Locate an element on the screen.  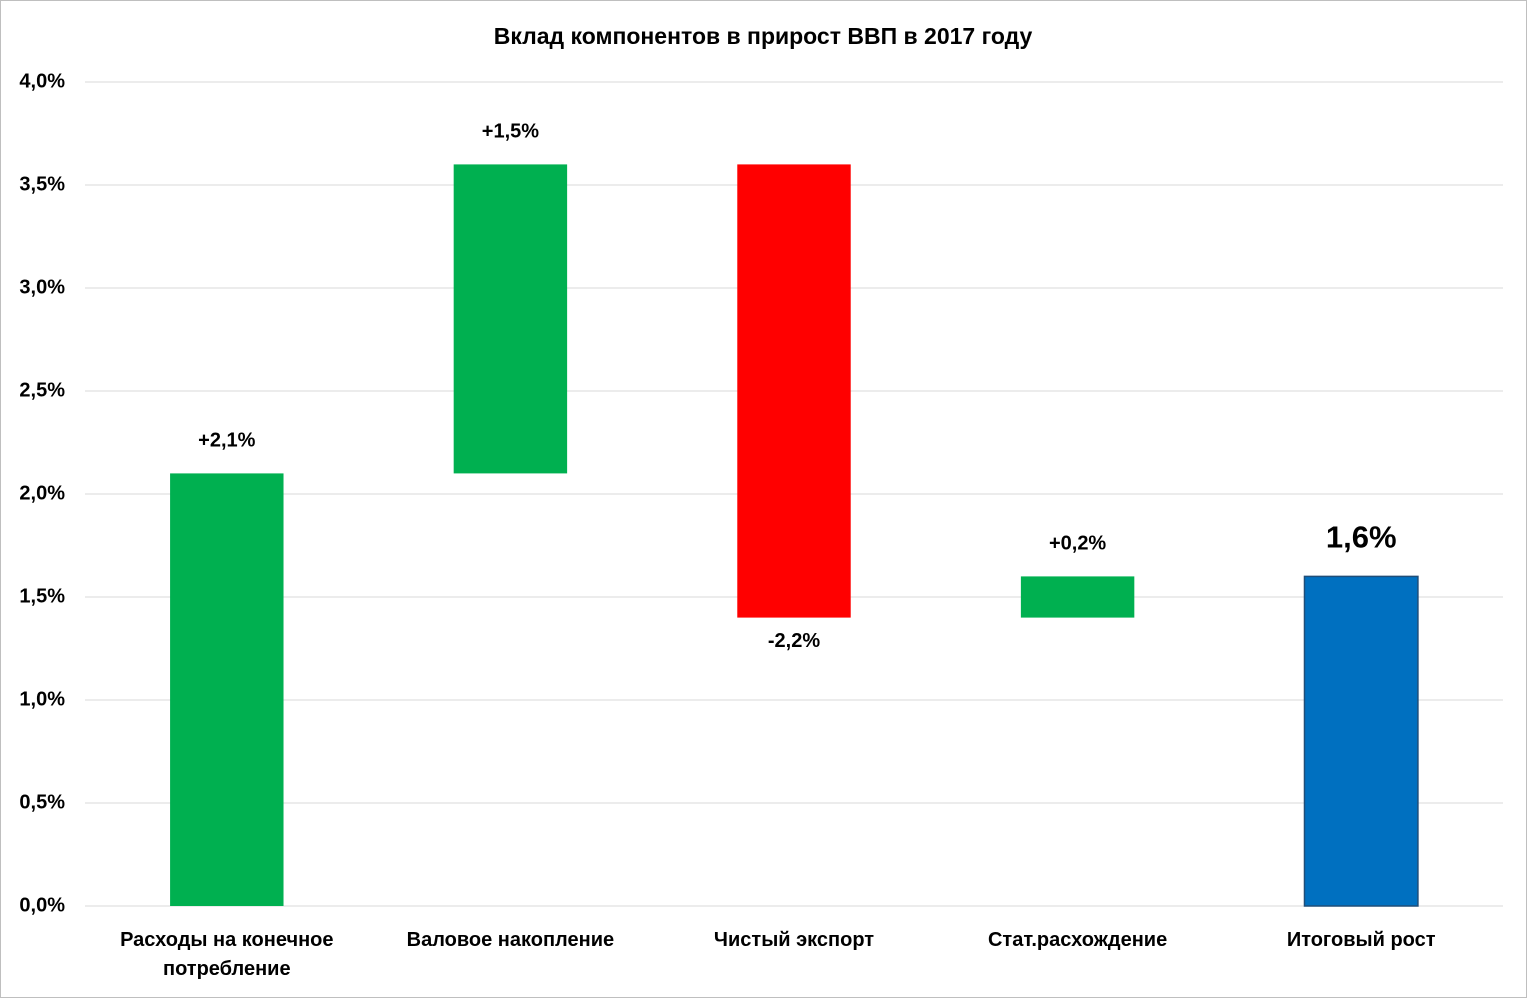
x-tick-label: Итоговый рост is located at coordinates (1361, 940).